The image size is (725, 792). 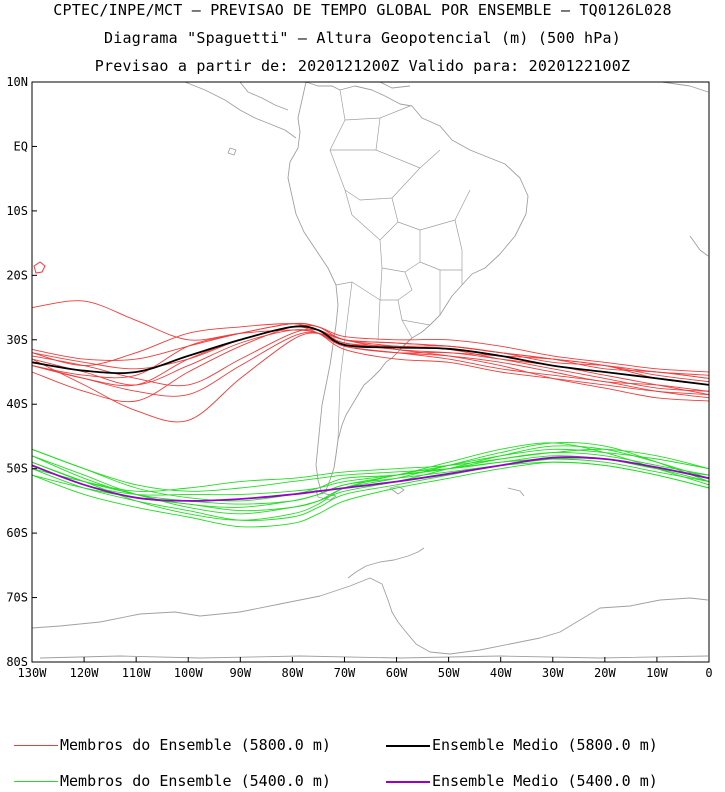 I want to click on island-south-georgia, so click(x=516, y=492).